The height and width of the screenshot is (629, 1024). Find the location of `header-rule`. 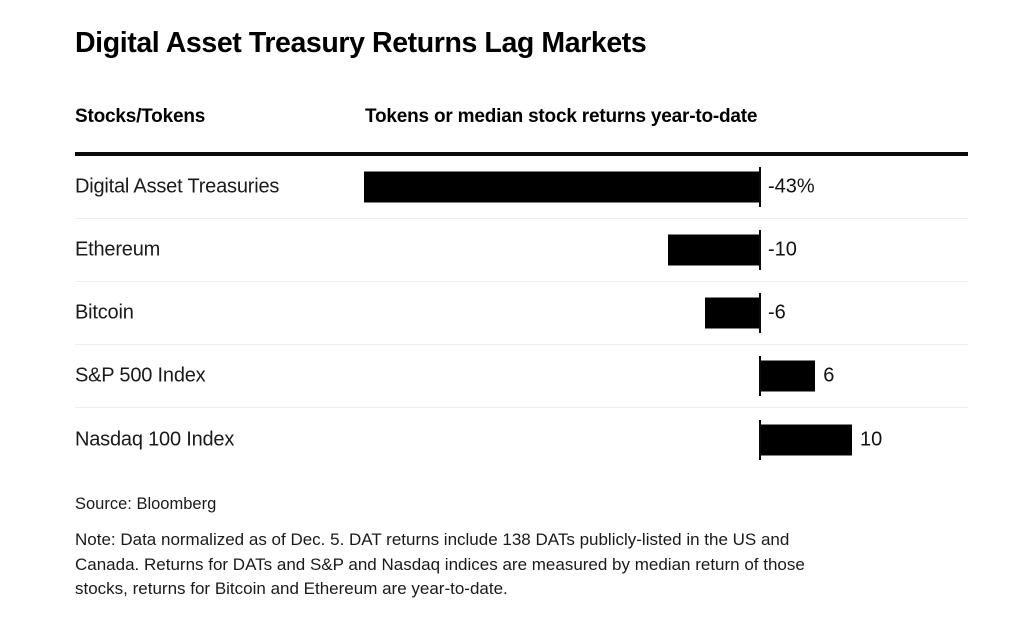

header-rule is located at coordinates (521, 154).